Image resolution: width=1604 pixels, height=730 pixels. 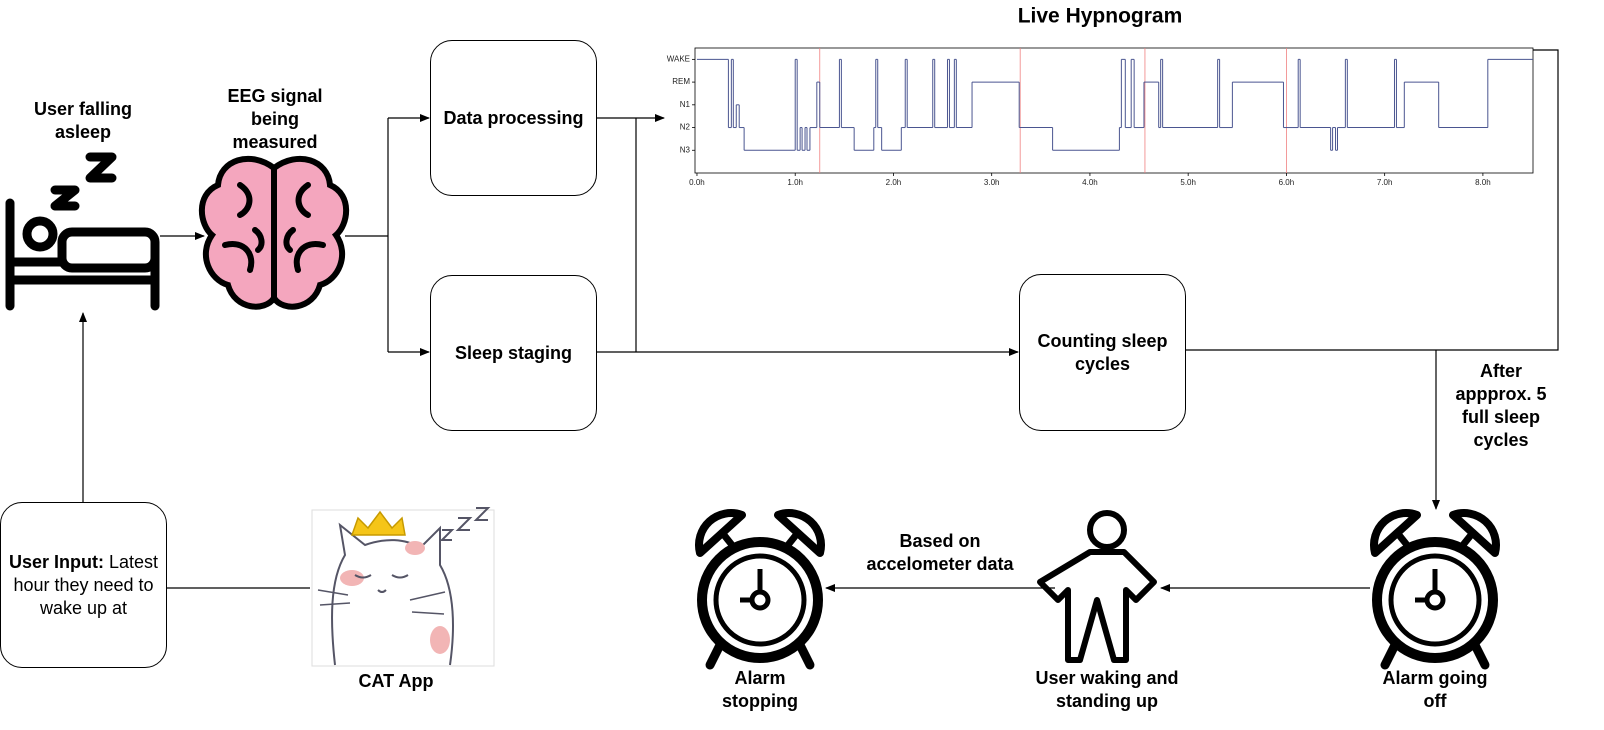 I want to click on user-input-lead: User Input:, so click(x=56, y=561).